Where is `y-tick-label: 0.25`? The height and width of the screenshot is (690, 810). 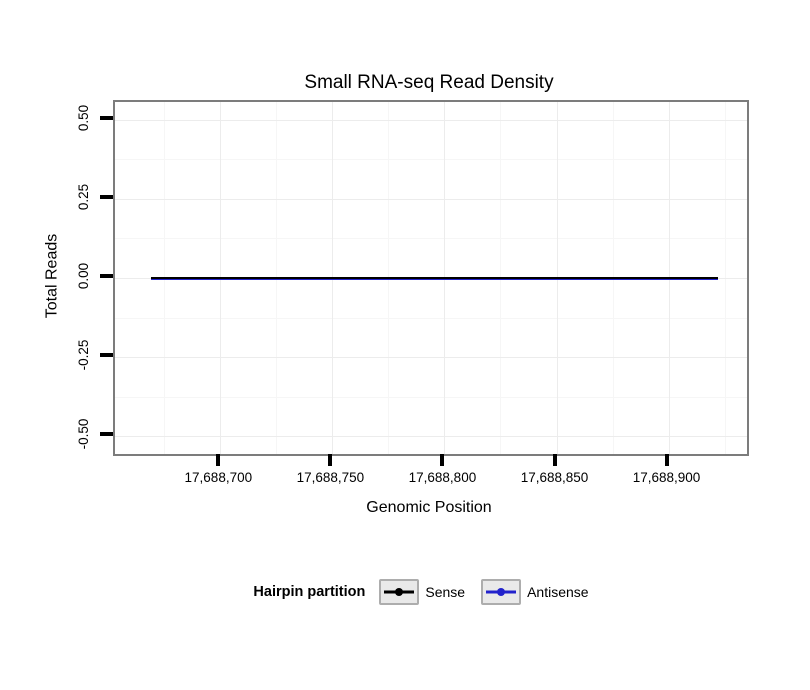
y-tick-label: 0.25 is located at coordinates (83, 196).